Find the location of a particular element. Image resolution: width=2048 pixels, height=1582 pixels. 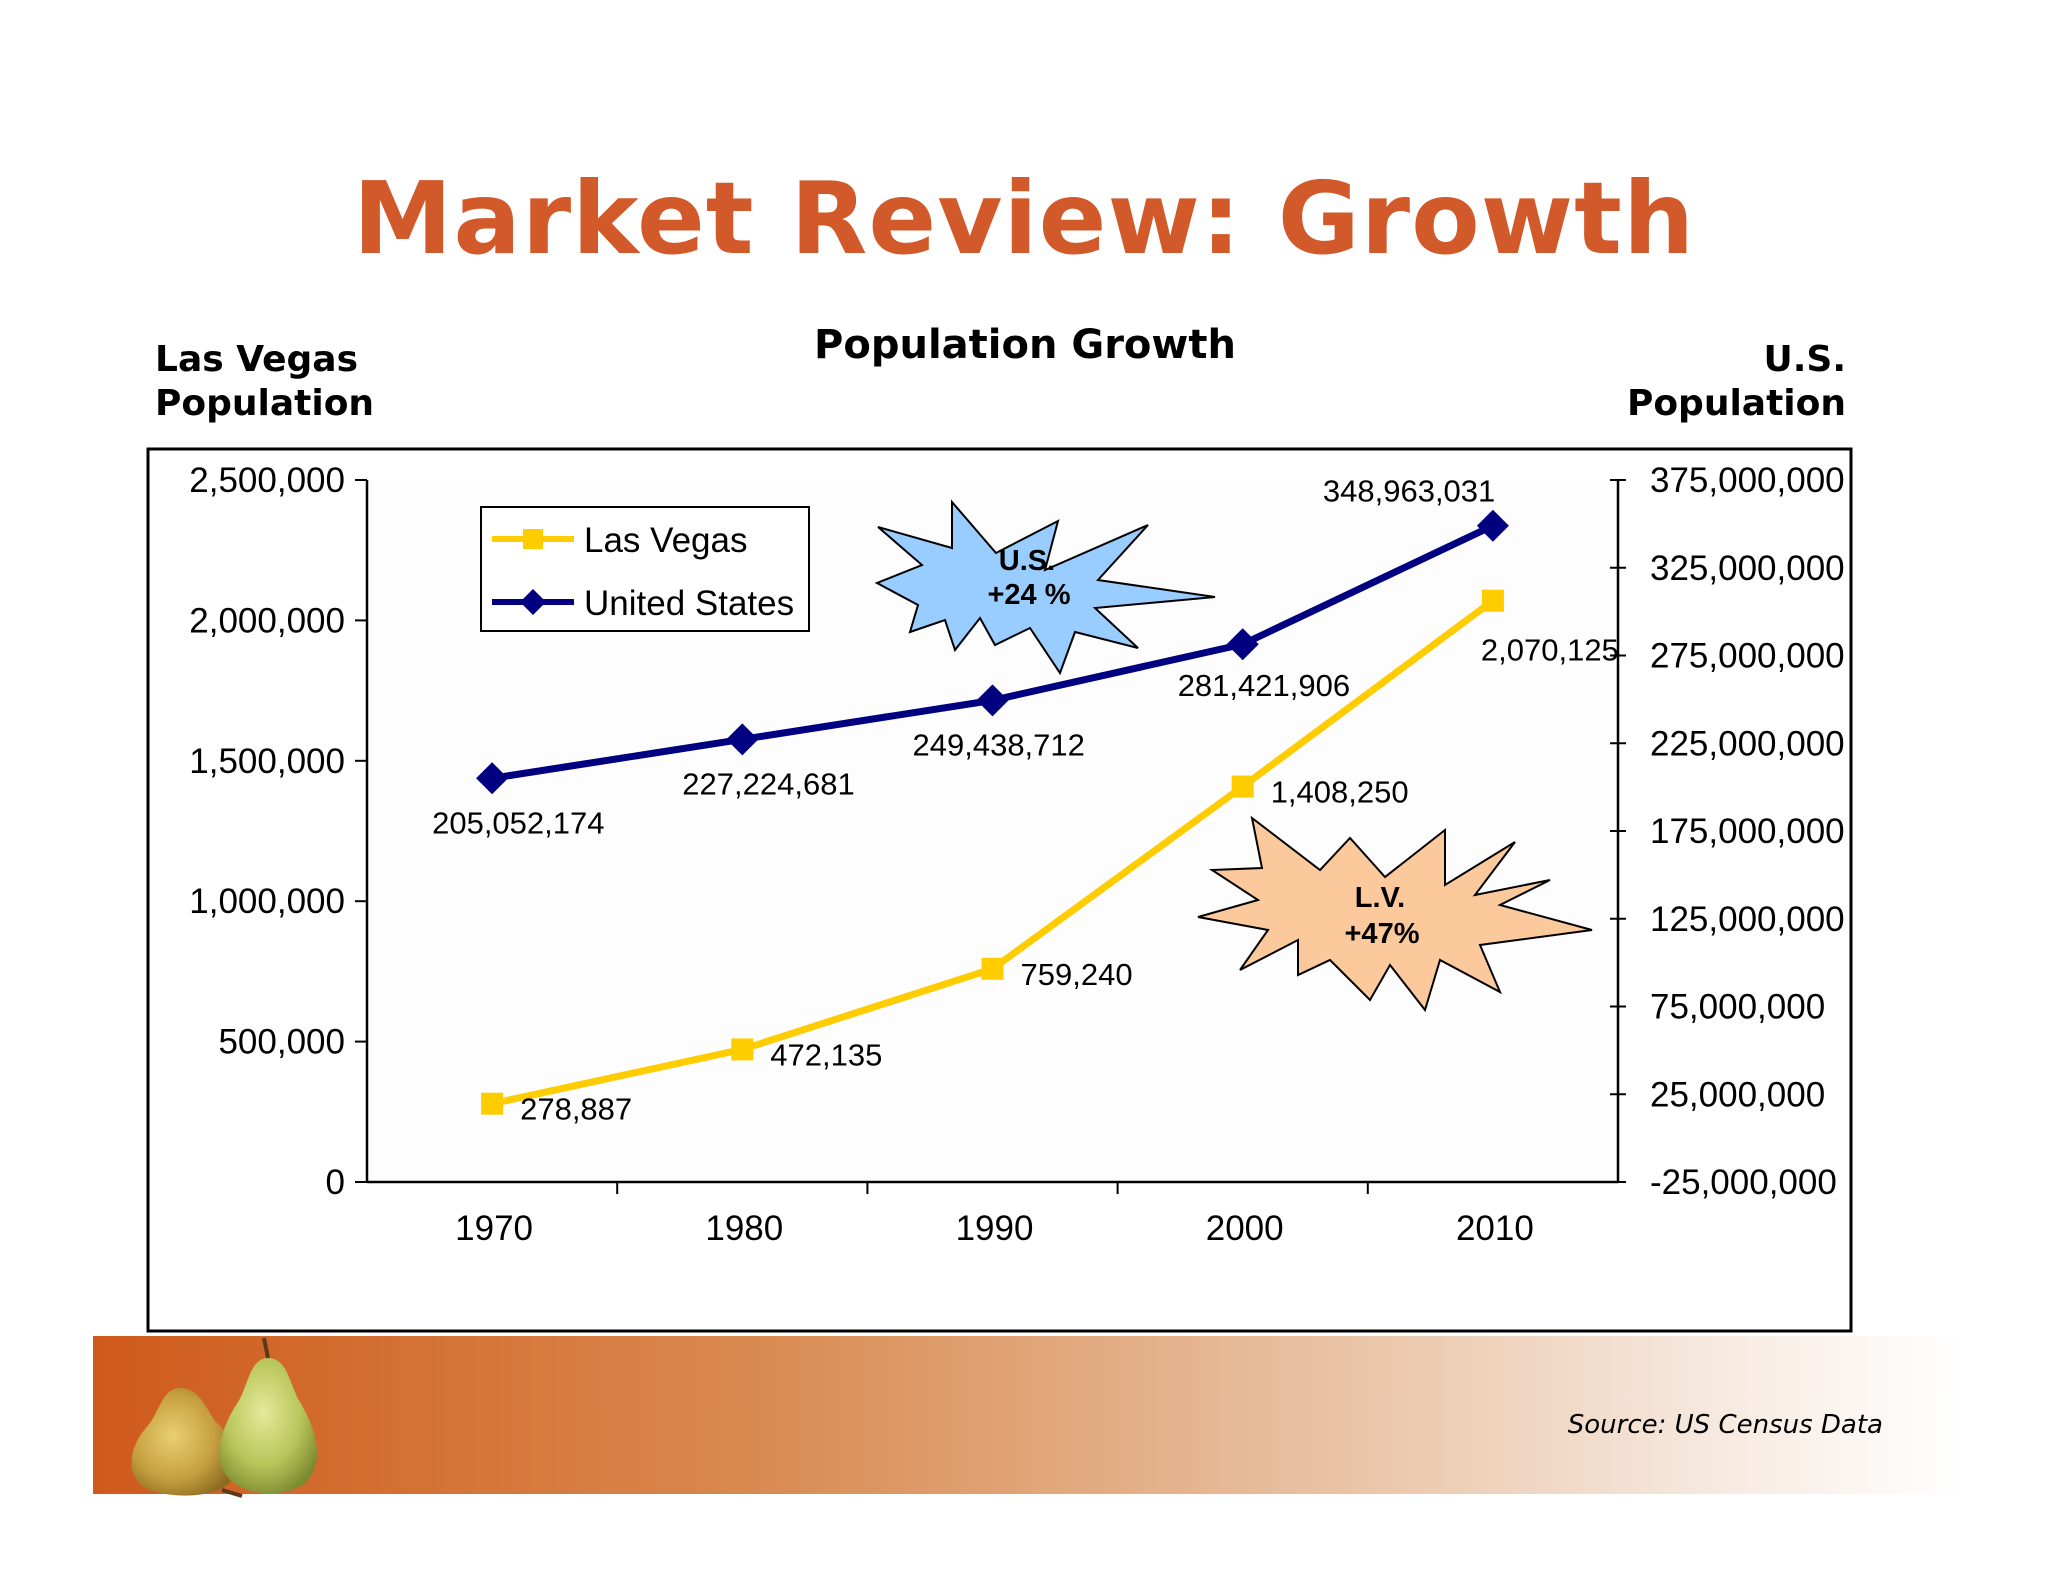

right-axis-tick-label: 125,000,000 is located at coordinates (1747, 919).